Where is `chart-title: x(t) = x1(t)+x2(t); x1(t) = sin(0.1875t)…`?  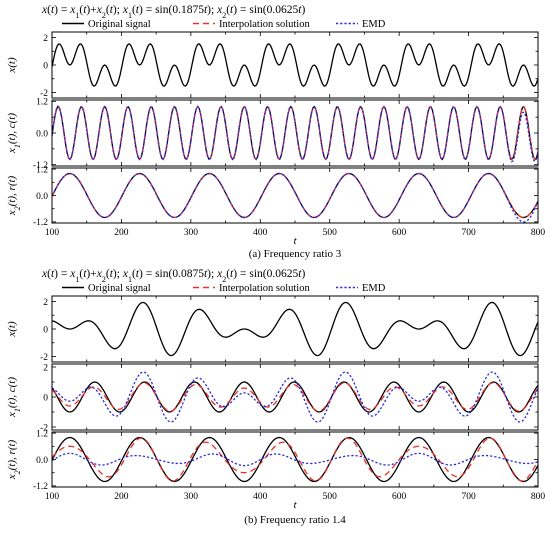
chart-title: x(t) = x1(t)+x2(t); x1(t) = sin(0.1875t)… is located at coordinates (173, 12).